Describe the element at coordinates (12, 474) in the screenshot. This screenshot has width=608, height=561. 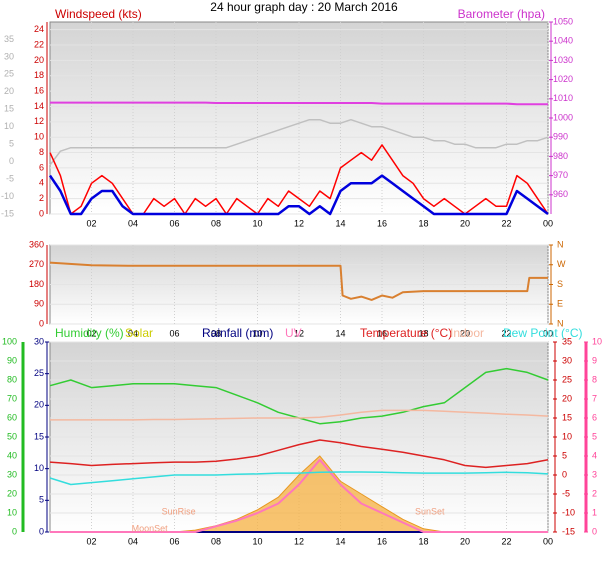
I see `y-tick-label: 30` at that location.